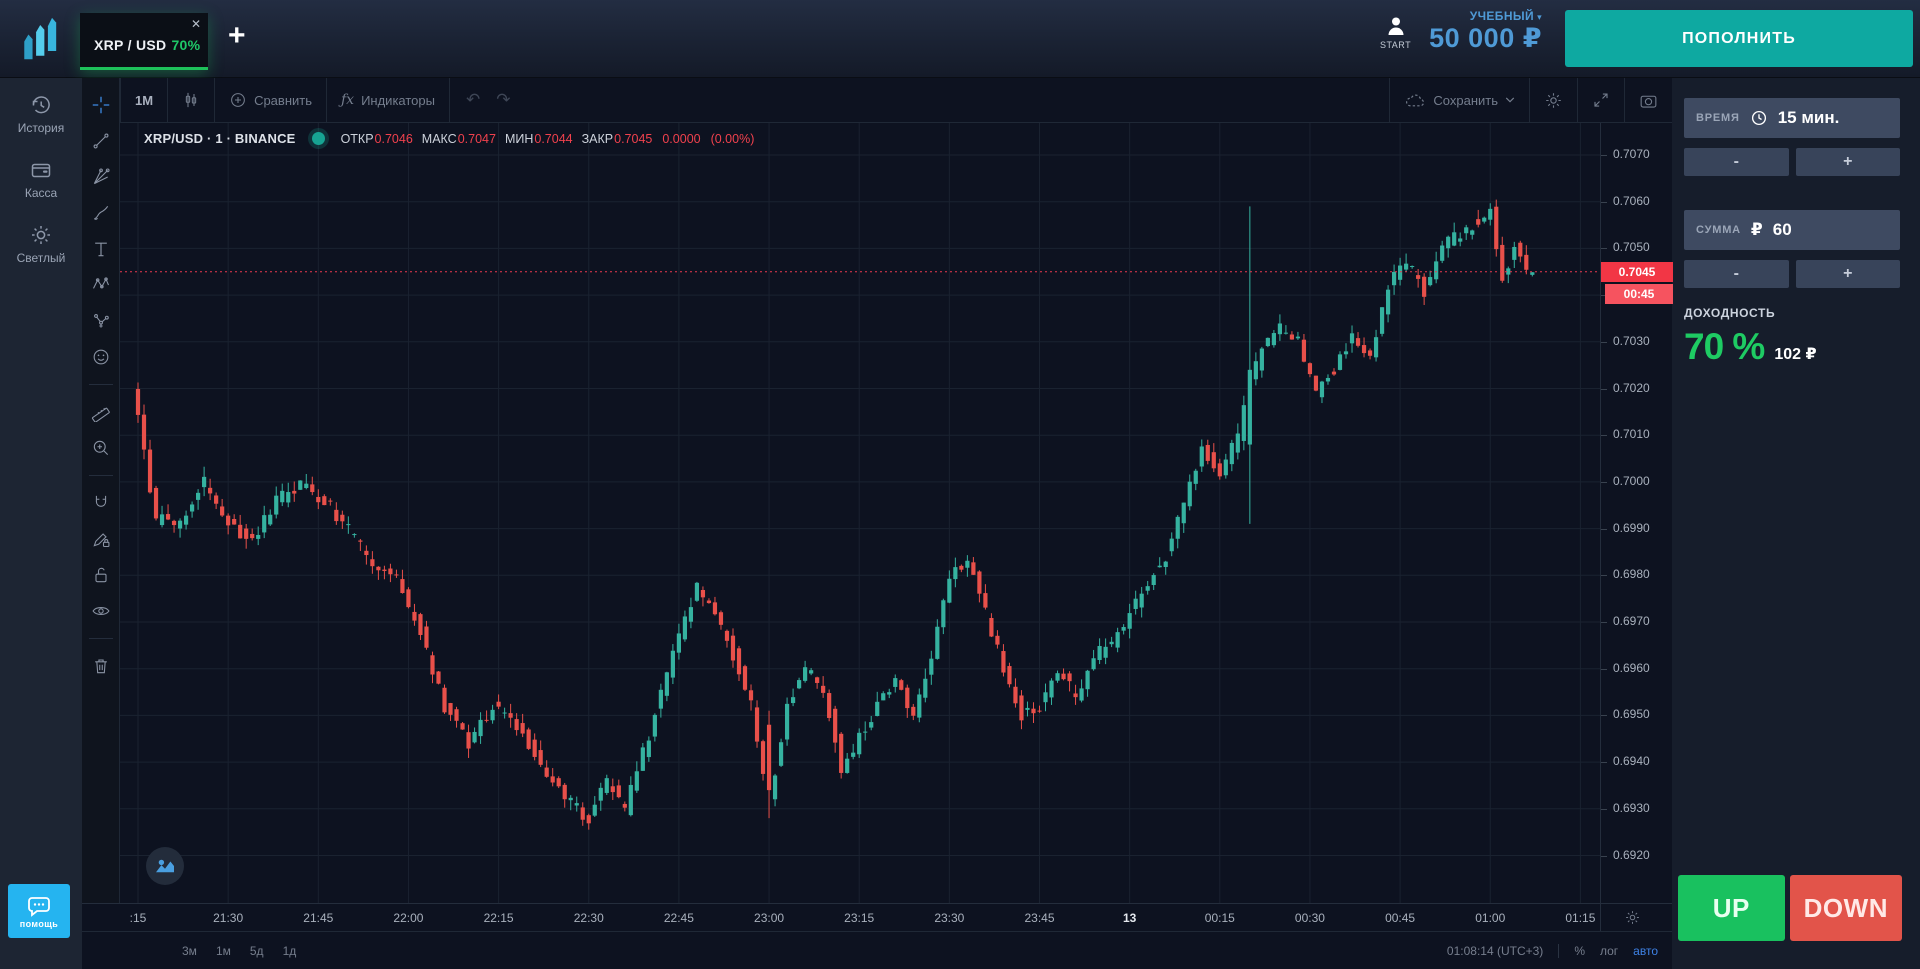 The width and height of the screenshot is (1920, 969). I want to click on undo-icon: ↶, so click(473, 99).